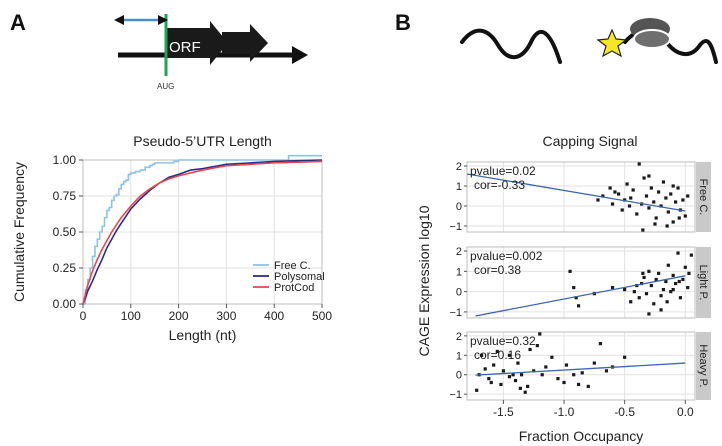 This screenshot has width=722, height=446. What do you see at coordinates (65, 196) in the screenshot?
I see `y-tick-label: 0.75` at bounding box center [65, 196].